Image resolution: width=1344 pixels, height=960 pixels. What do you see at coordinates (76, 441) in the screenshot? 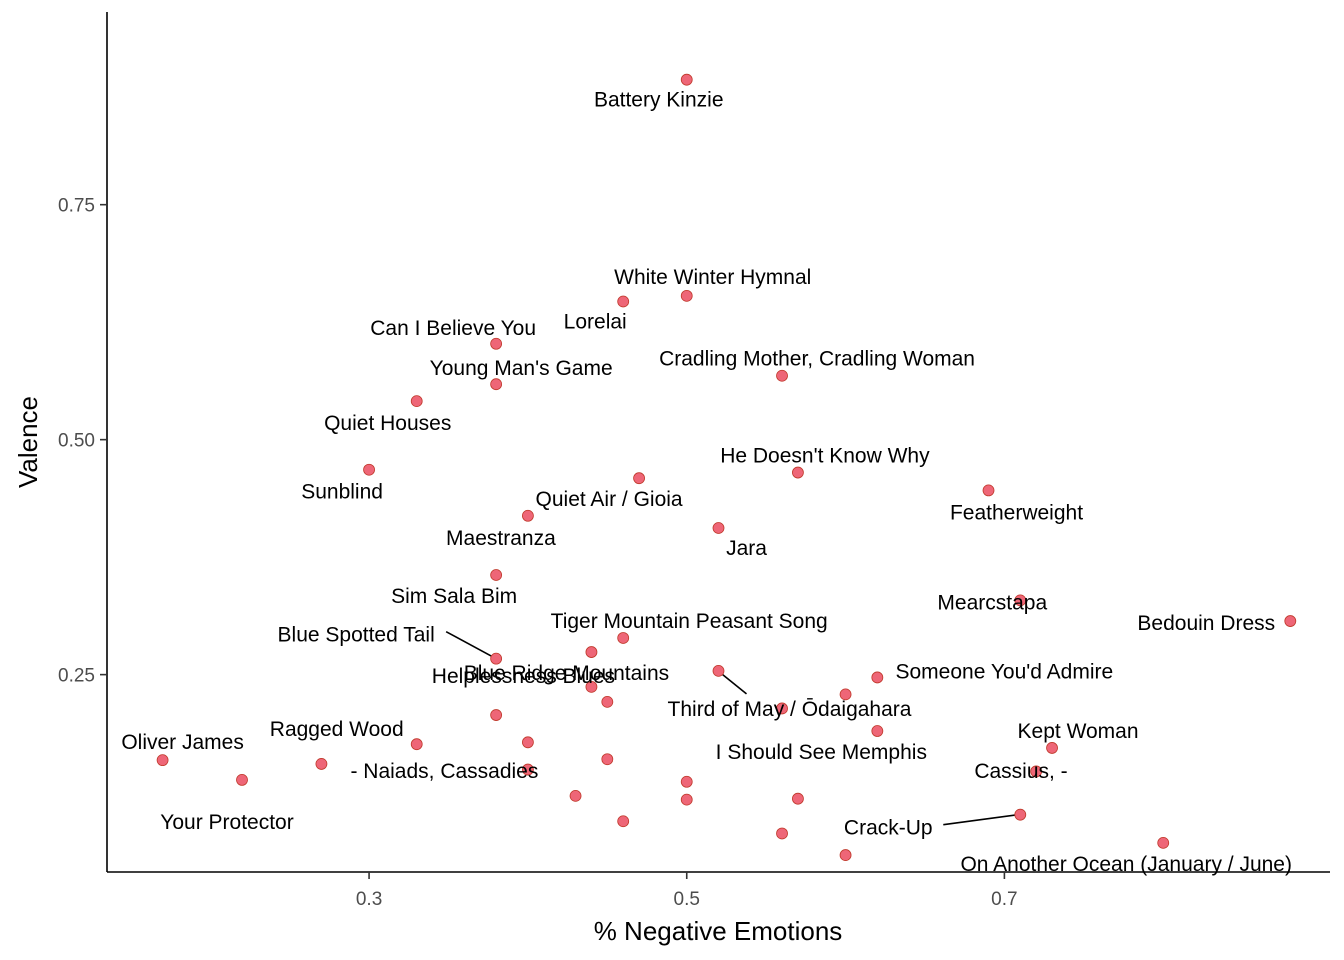
I see `y-tick-label: 0.50` at bounding box center [76, 441].